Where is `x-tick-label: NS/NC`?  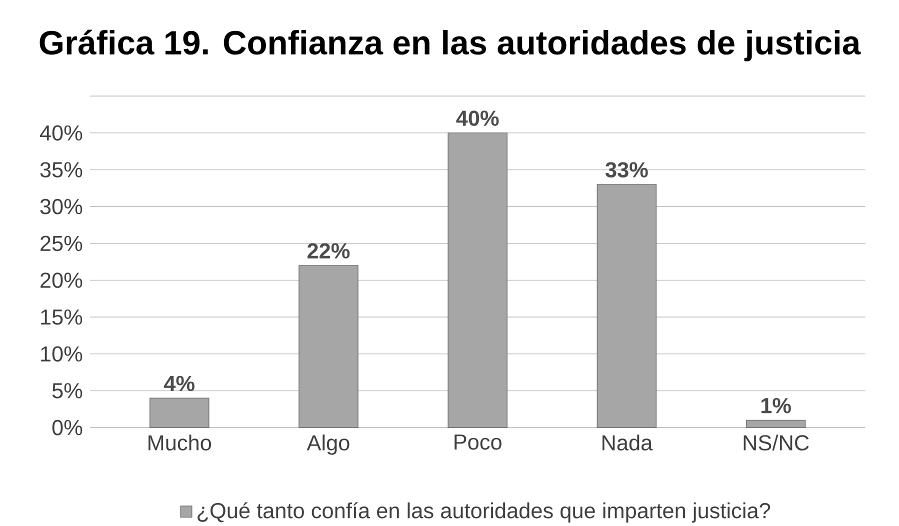 x-tick-label: NS/NC is located at coordinates (776, 442).